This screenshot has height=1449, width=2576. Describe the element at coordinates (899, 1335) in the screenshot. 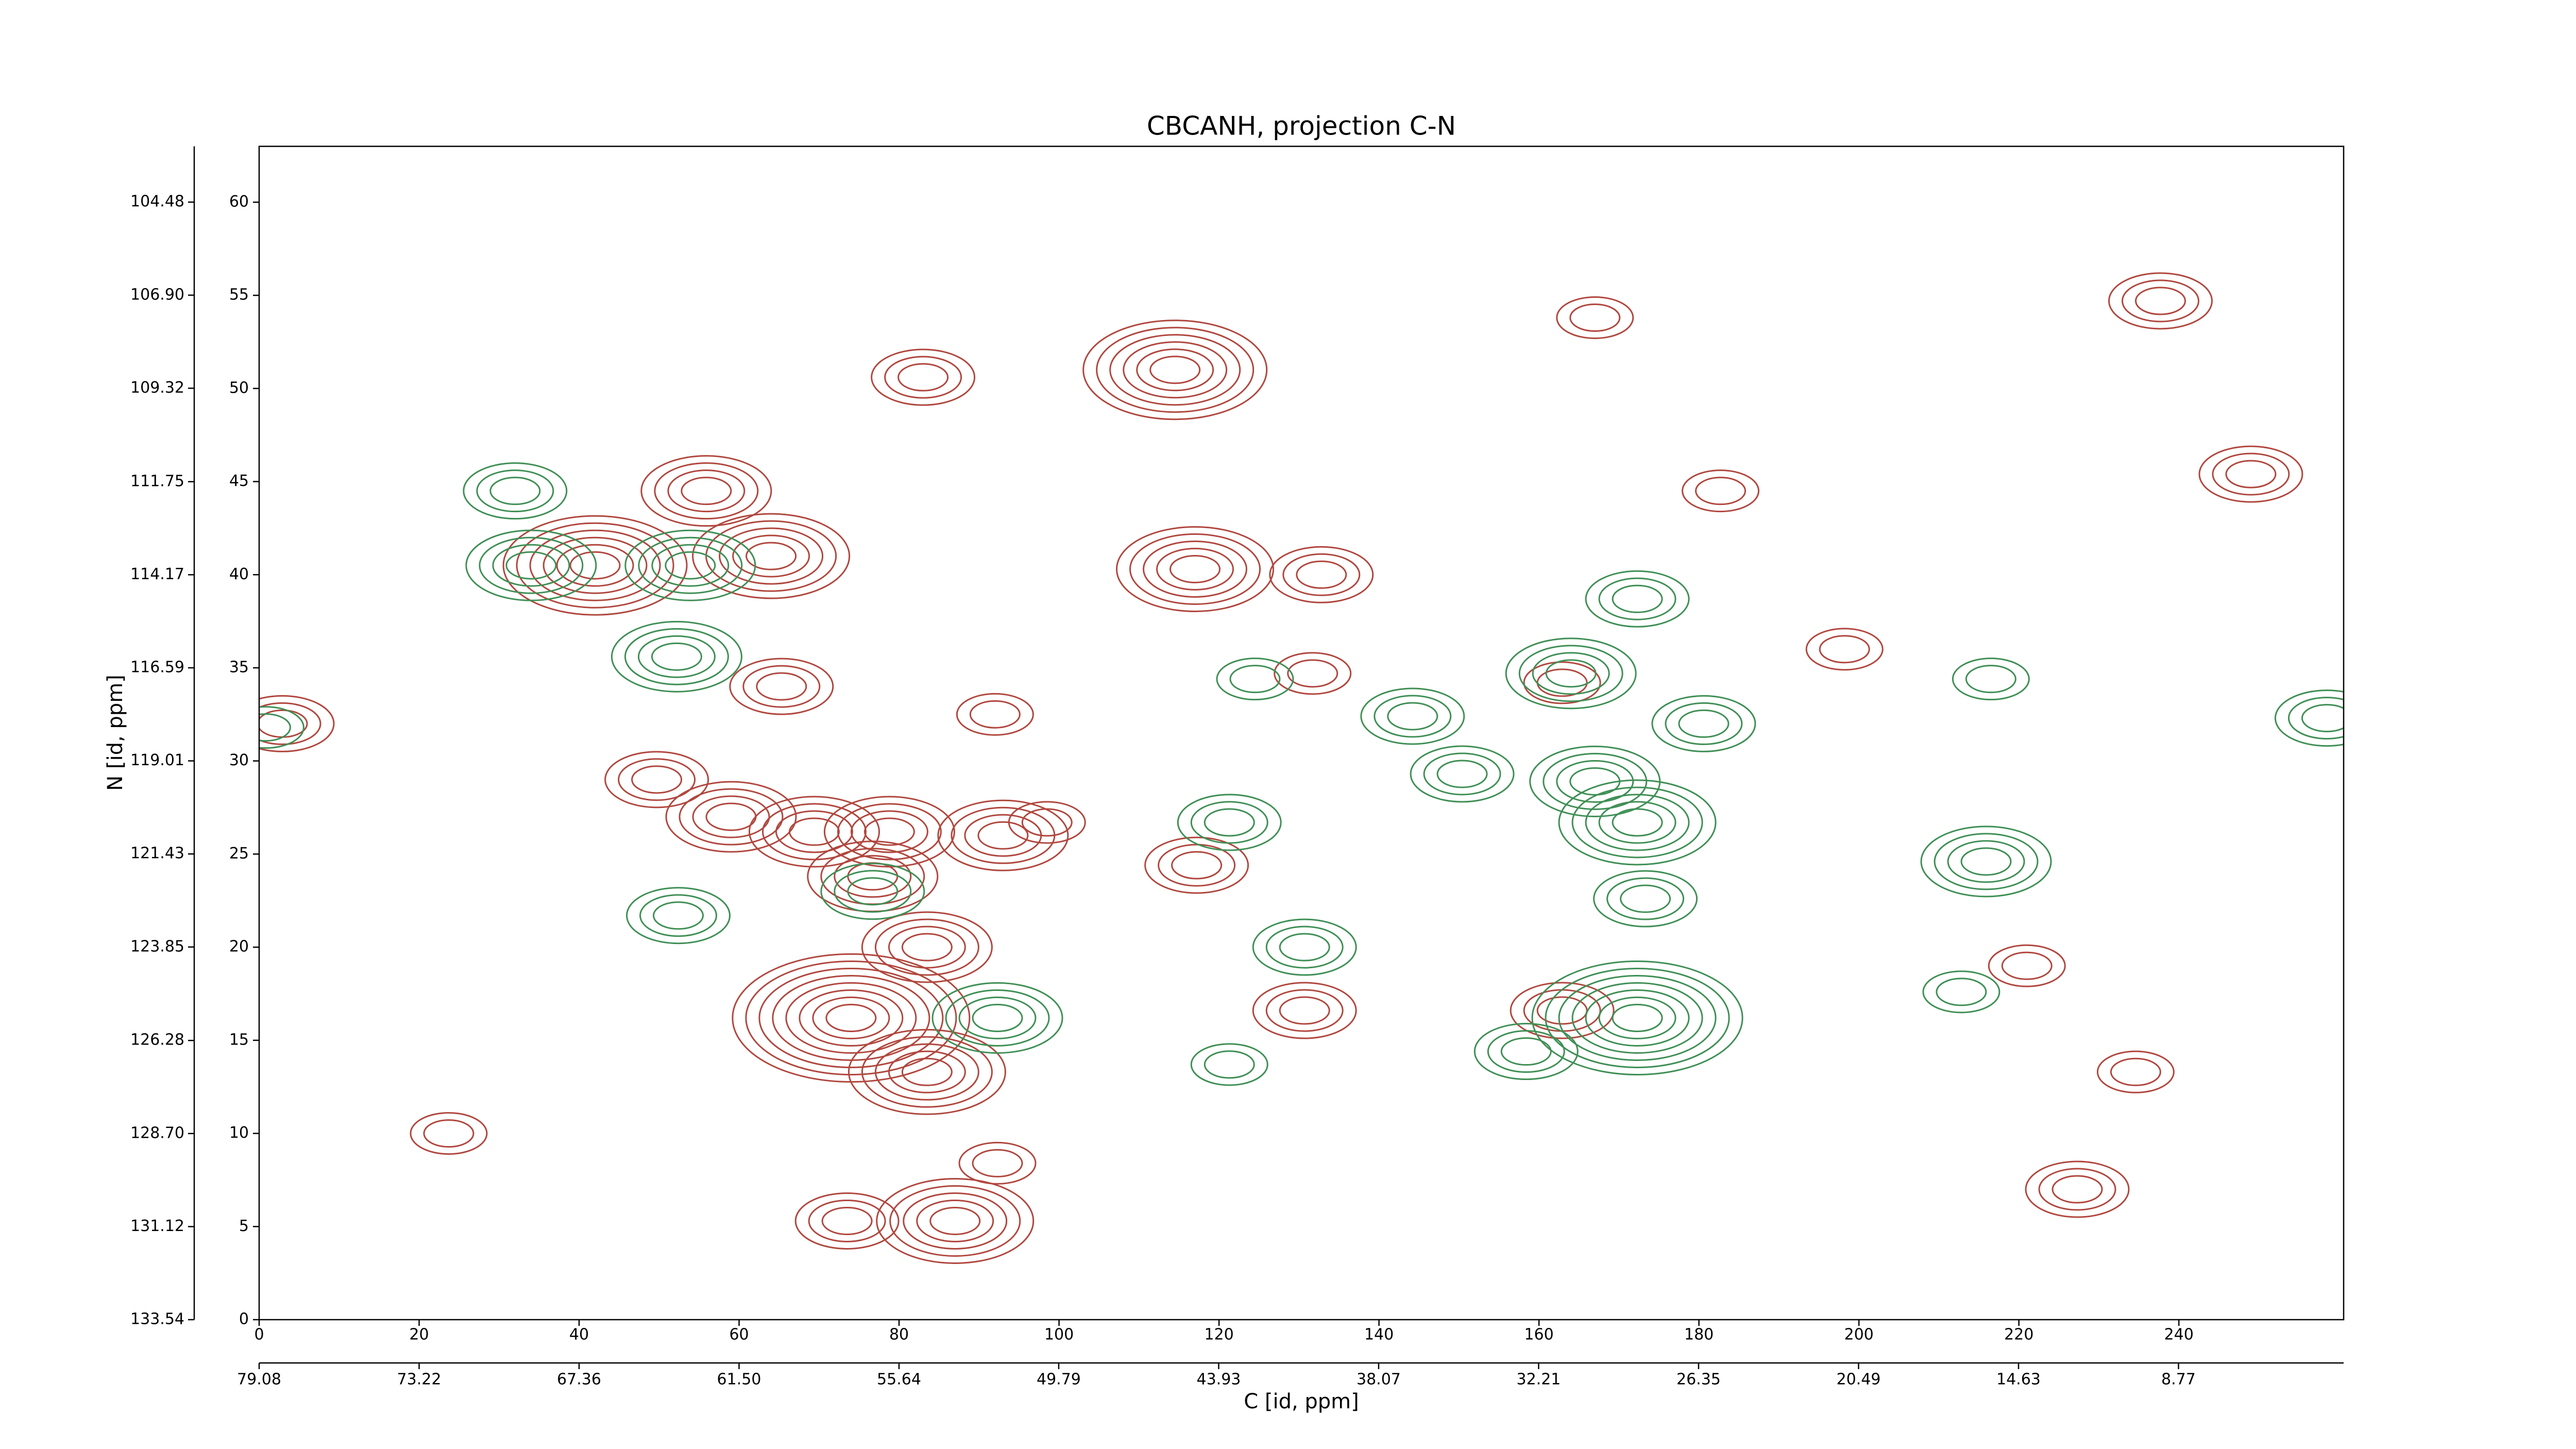

I see `x-tick-label: 80` at that location.